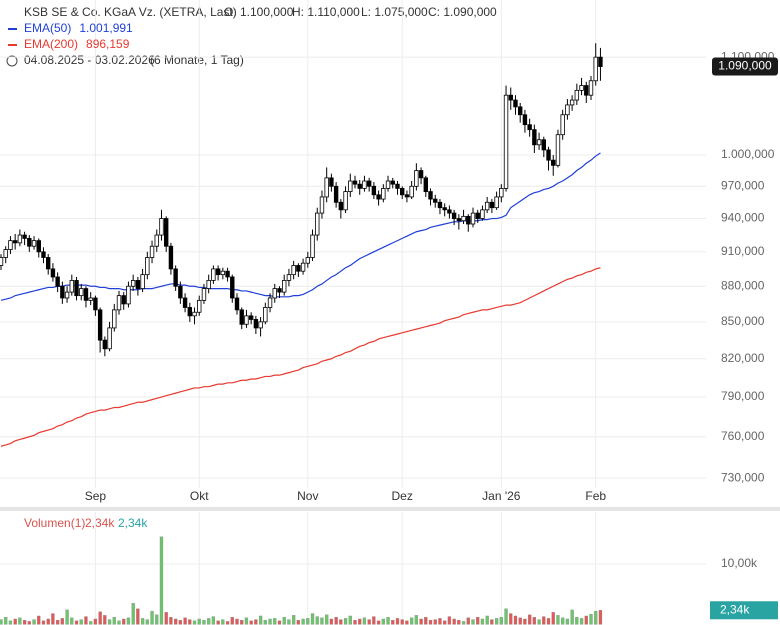 Image resolution: width=780 pixels, height=625 pixels. What do you see at coordinates (735, 609) in the screenshot?
I see `volume-tag: 2,34k` at bounding box center [735, 609].